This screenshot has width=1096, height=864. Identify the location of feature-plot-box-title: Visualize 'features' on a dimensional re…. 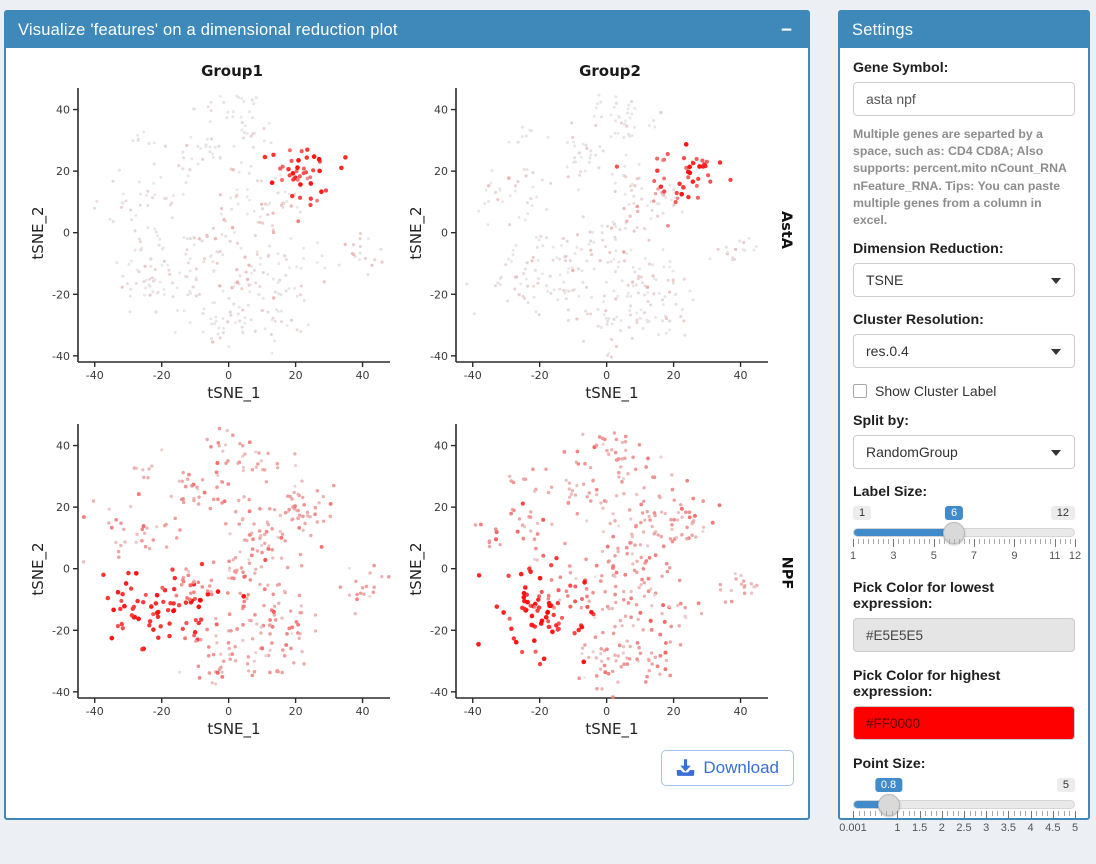
(208, 29).